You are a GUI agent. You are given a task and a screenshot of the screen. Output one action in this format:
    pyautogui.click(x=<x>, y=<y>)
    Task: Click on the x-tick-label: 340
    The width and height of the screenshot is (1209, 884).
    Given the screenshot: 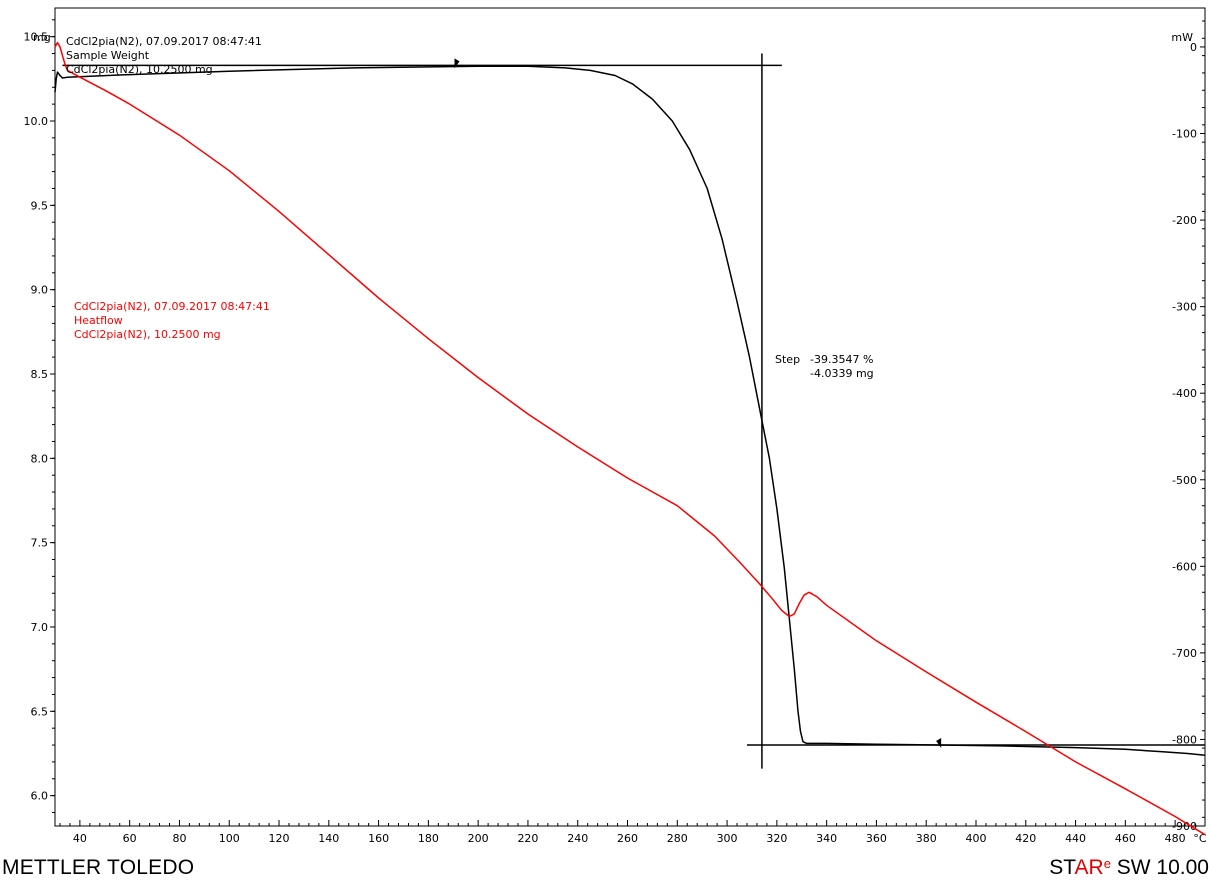 What is the action you would take?
    pyautogui.click(x=826, y=838)
    